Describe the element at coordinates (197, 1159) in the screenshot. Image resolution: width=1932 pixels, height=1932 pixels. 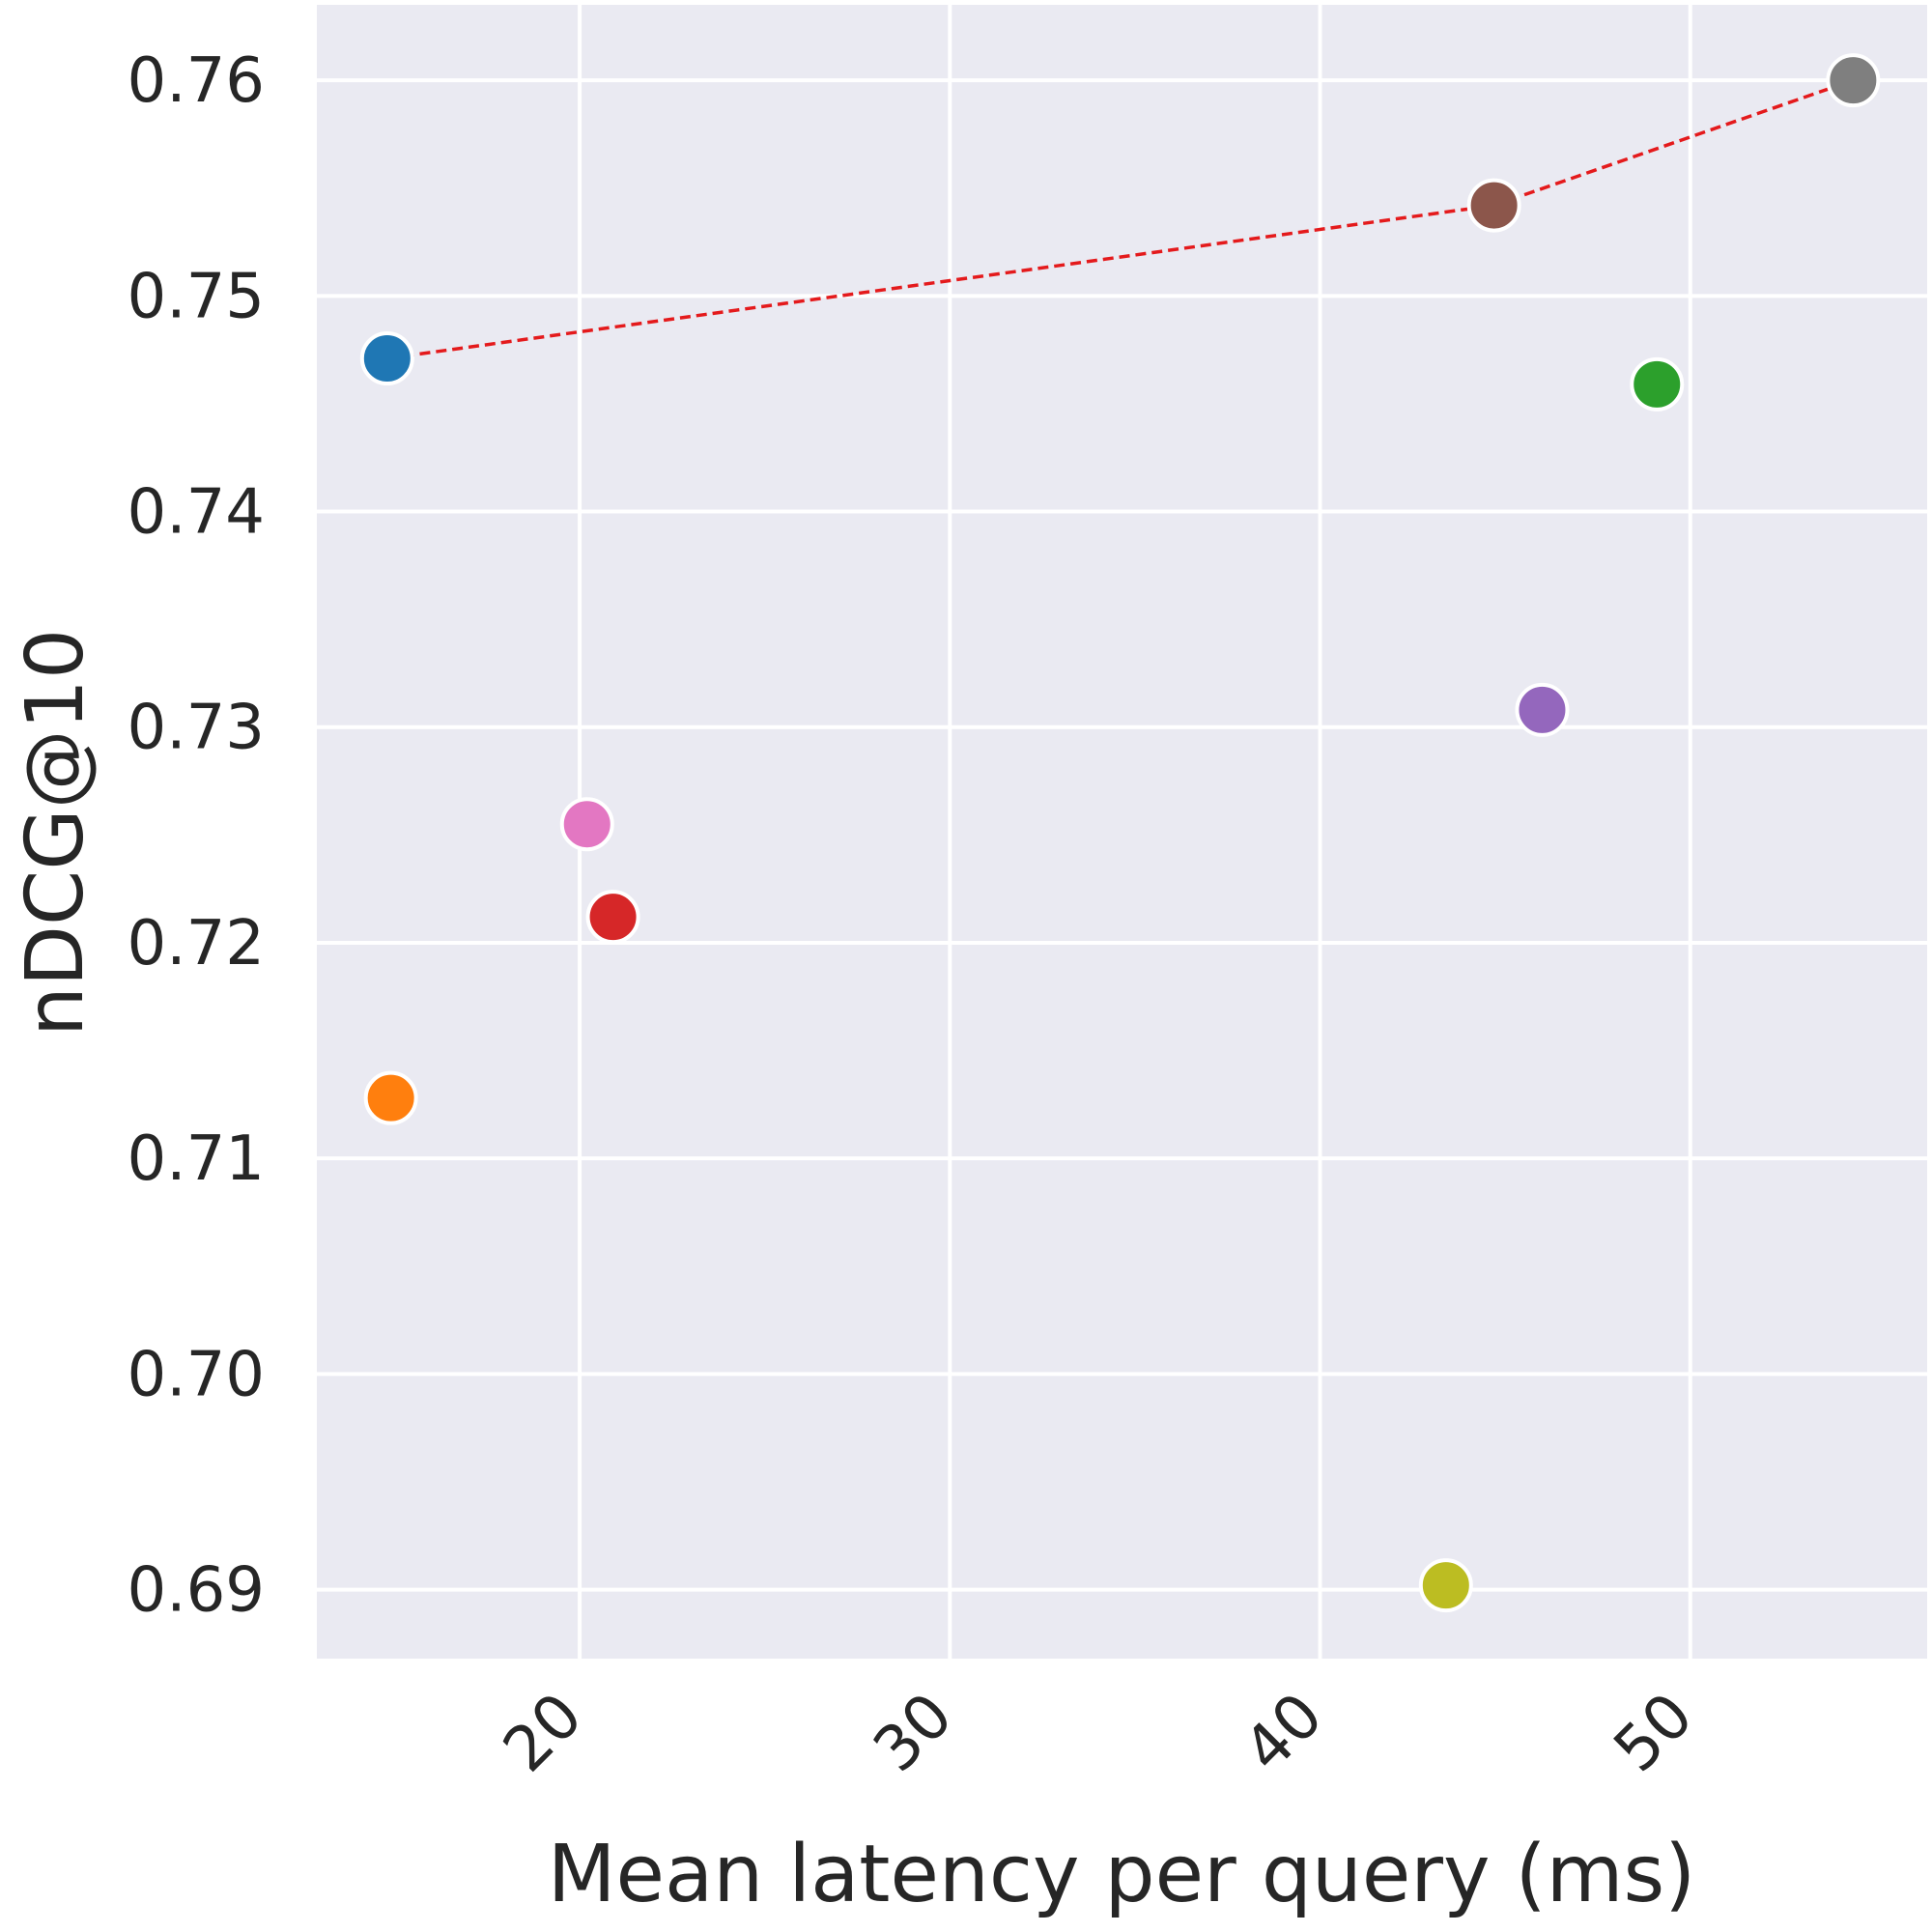
I see `y-tick-label: 0.71` at that location.